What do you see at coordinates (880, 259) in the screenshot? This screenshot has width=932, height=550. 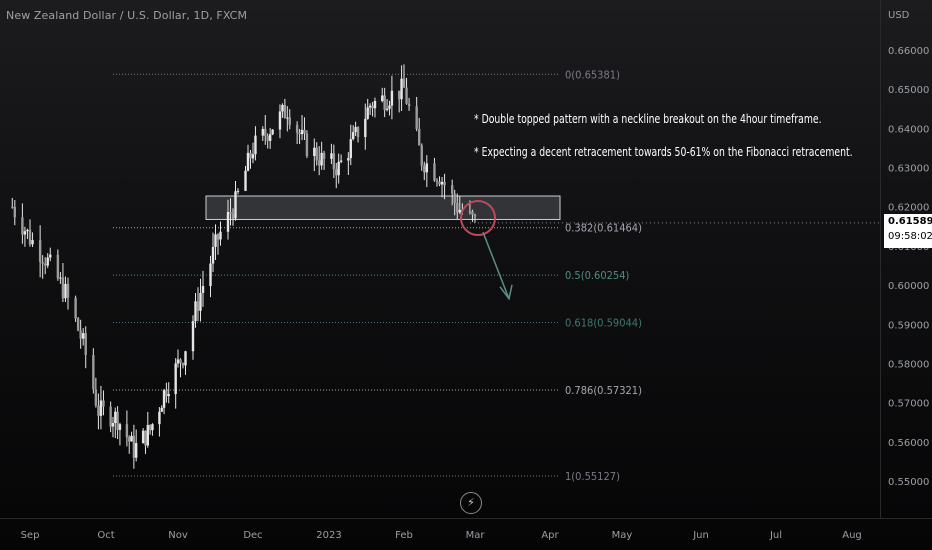 I see `price-axis-divider` at bounding box center [880, 259].